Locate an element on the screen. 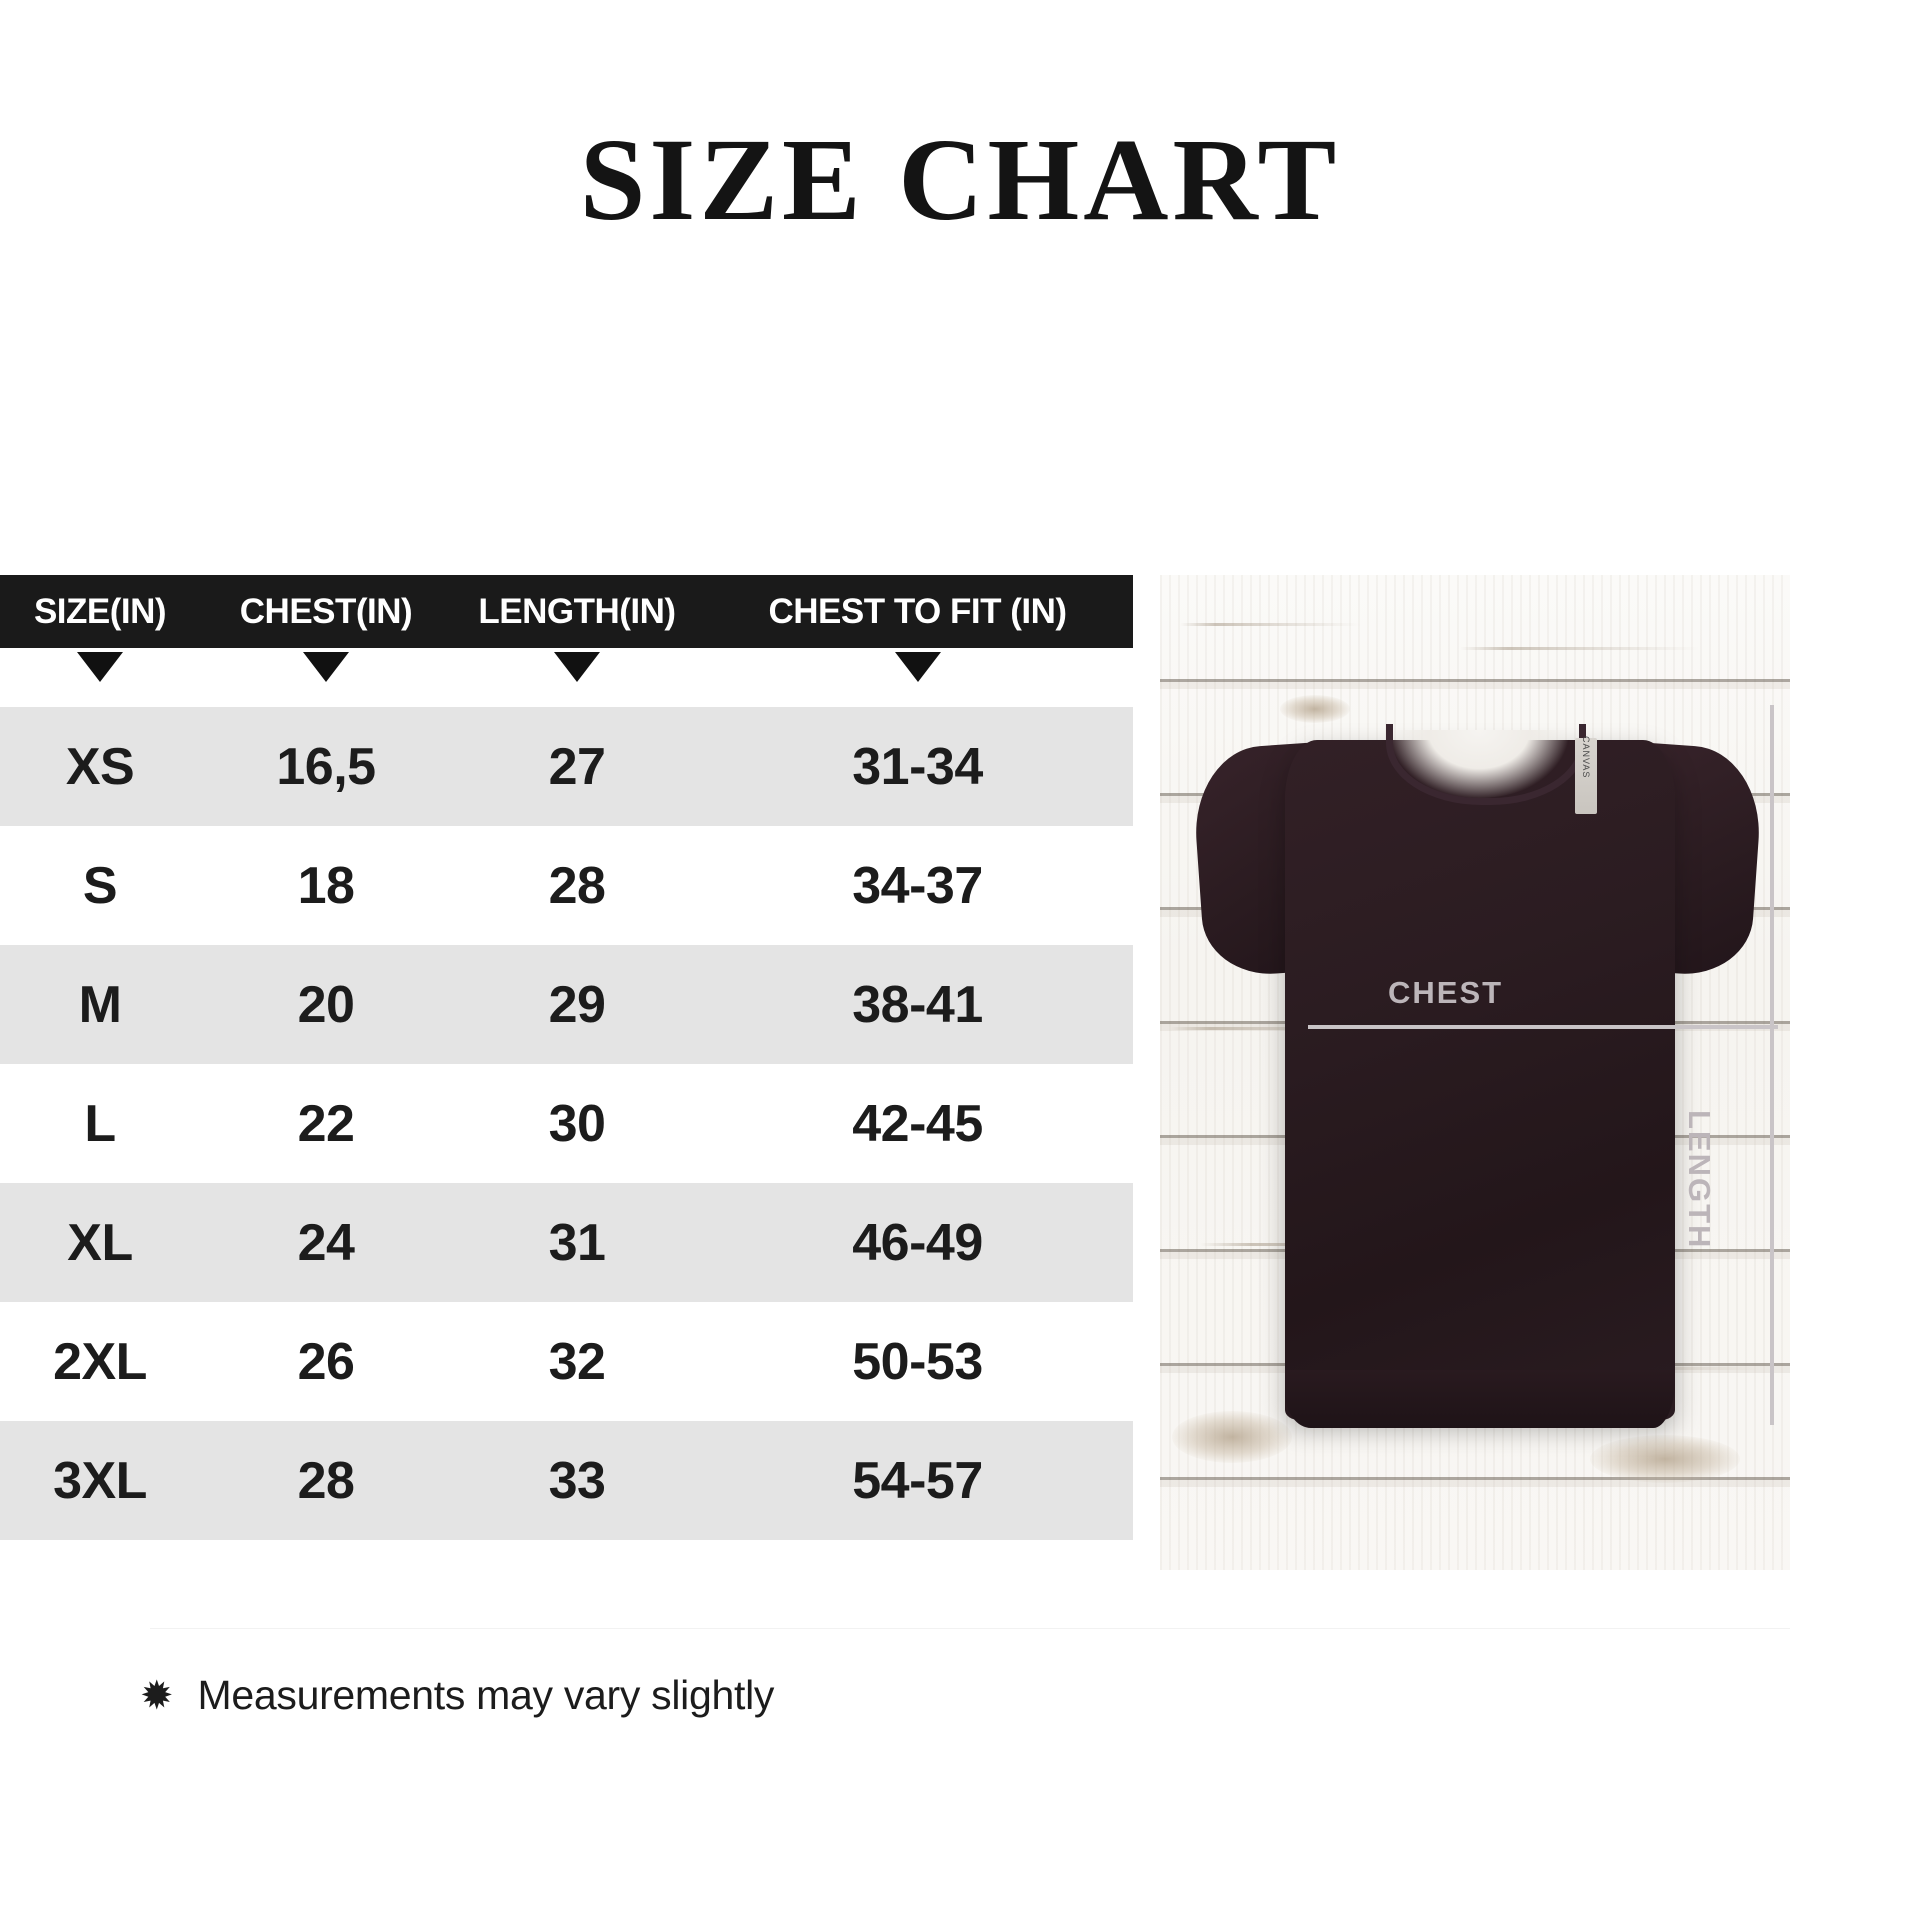  footer-note-text: Measurements may vary slightly is located at coordinates (486, 1695).